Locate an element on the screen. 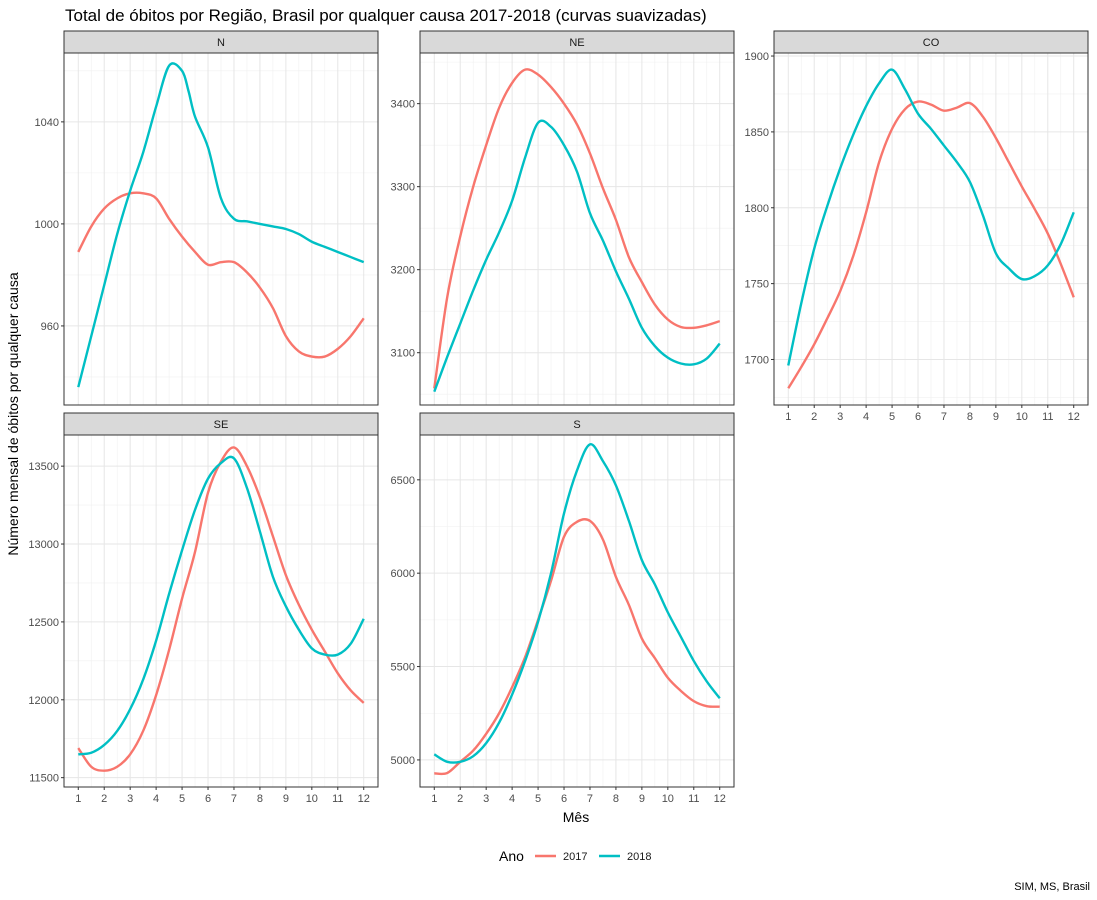 Image resolution: width=1097 pixels, height=900 pixels. y-tick-label: 6500 is located at coordinates (403, 481).